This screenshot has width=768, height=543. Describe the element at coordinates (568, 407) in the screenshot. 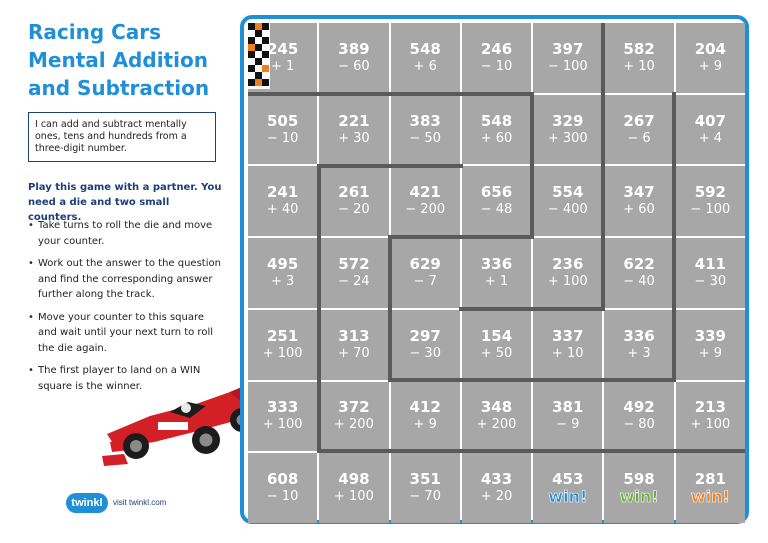

I see `square-number: 381` at that location.